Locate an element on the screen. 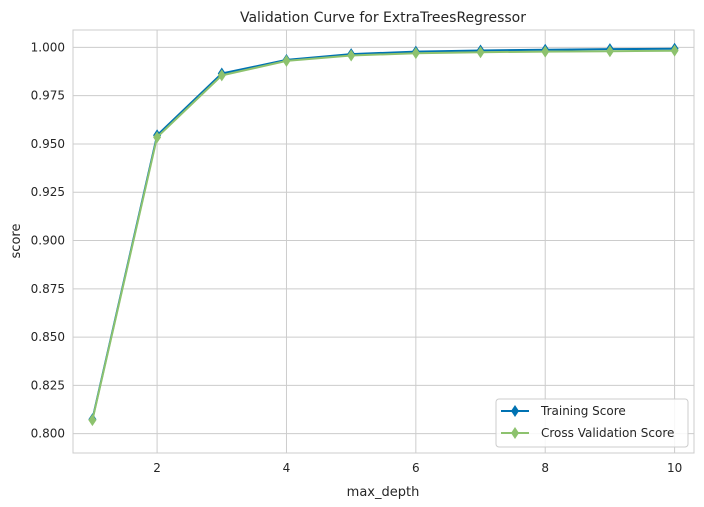 The image size is (704, 507). y-tick-label: 0.825 is located at coordinates (48, 385).